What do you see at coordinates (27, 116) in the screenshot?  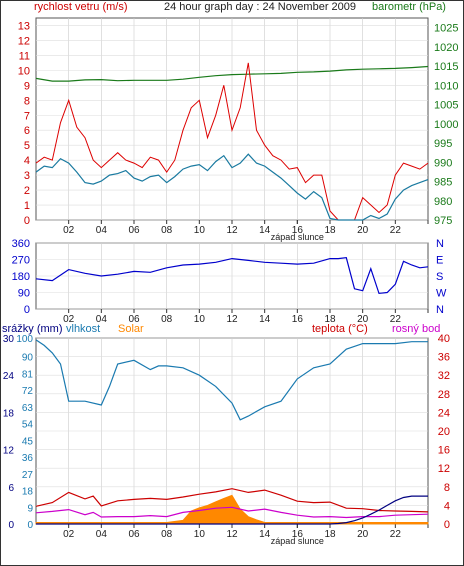 I see `wind-tick-label: 7` at bounding box center [27, 116].